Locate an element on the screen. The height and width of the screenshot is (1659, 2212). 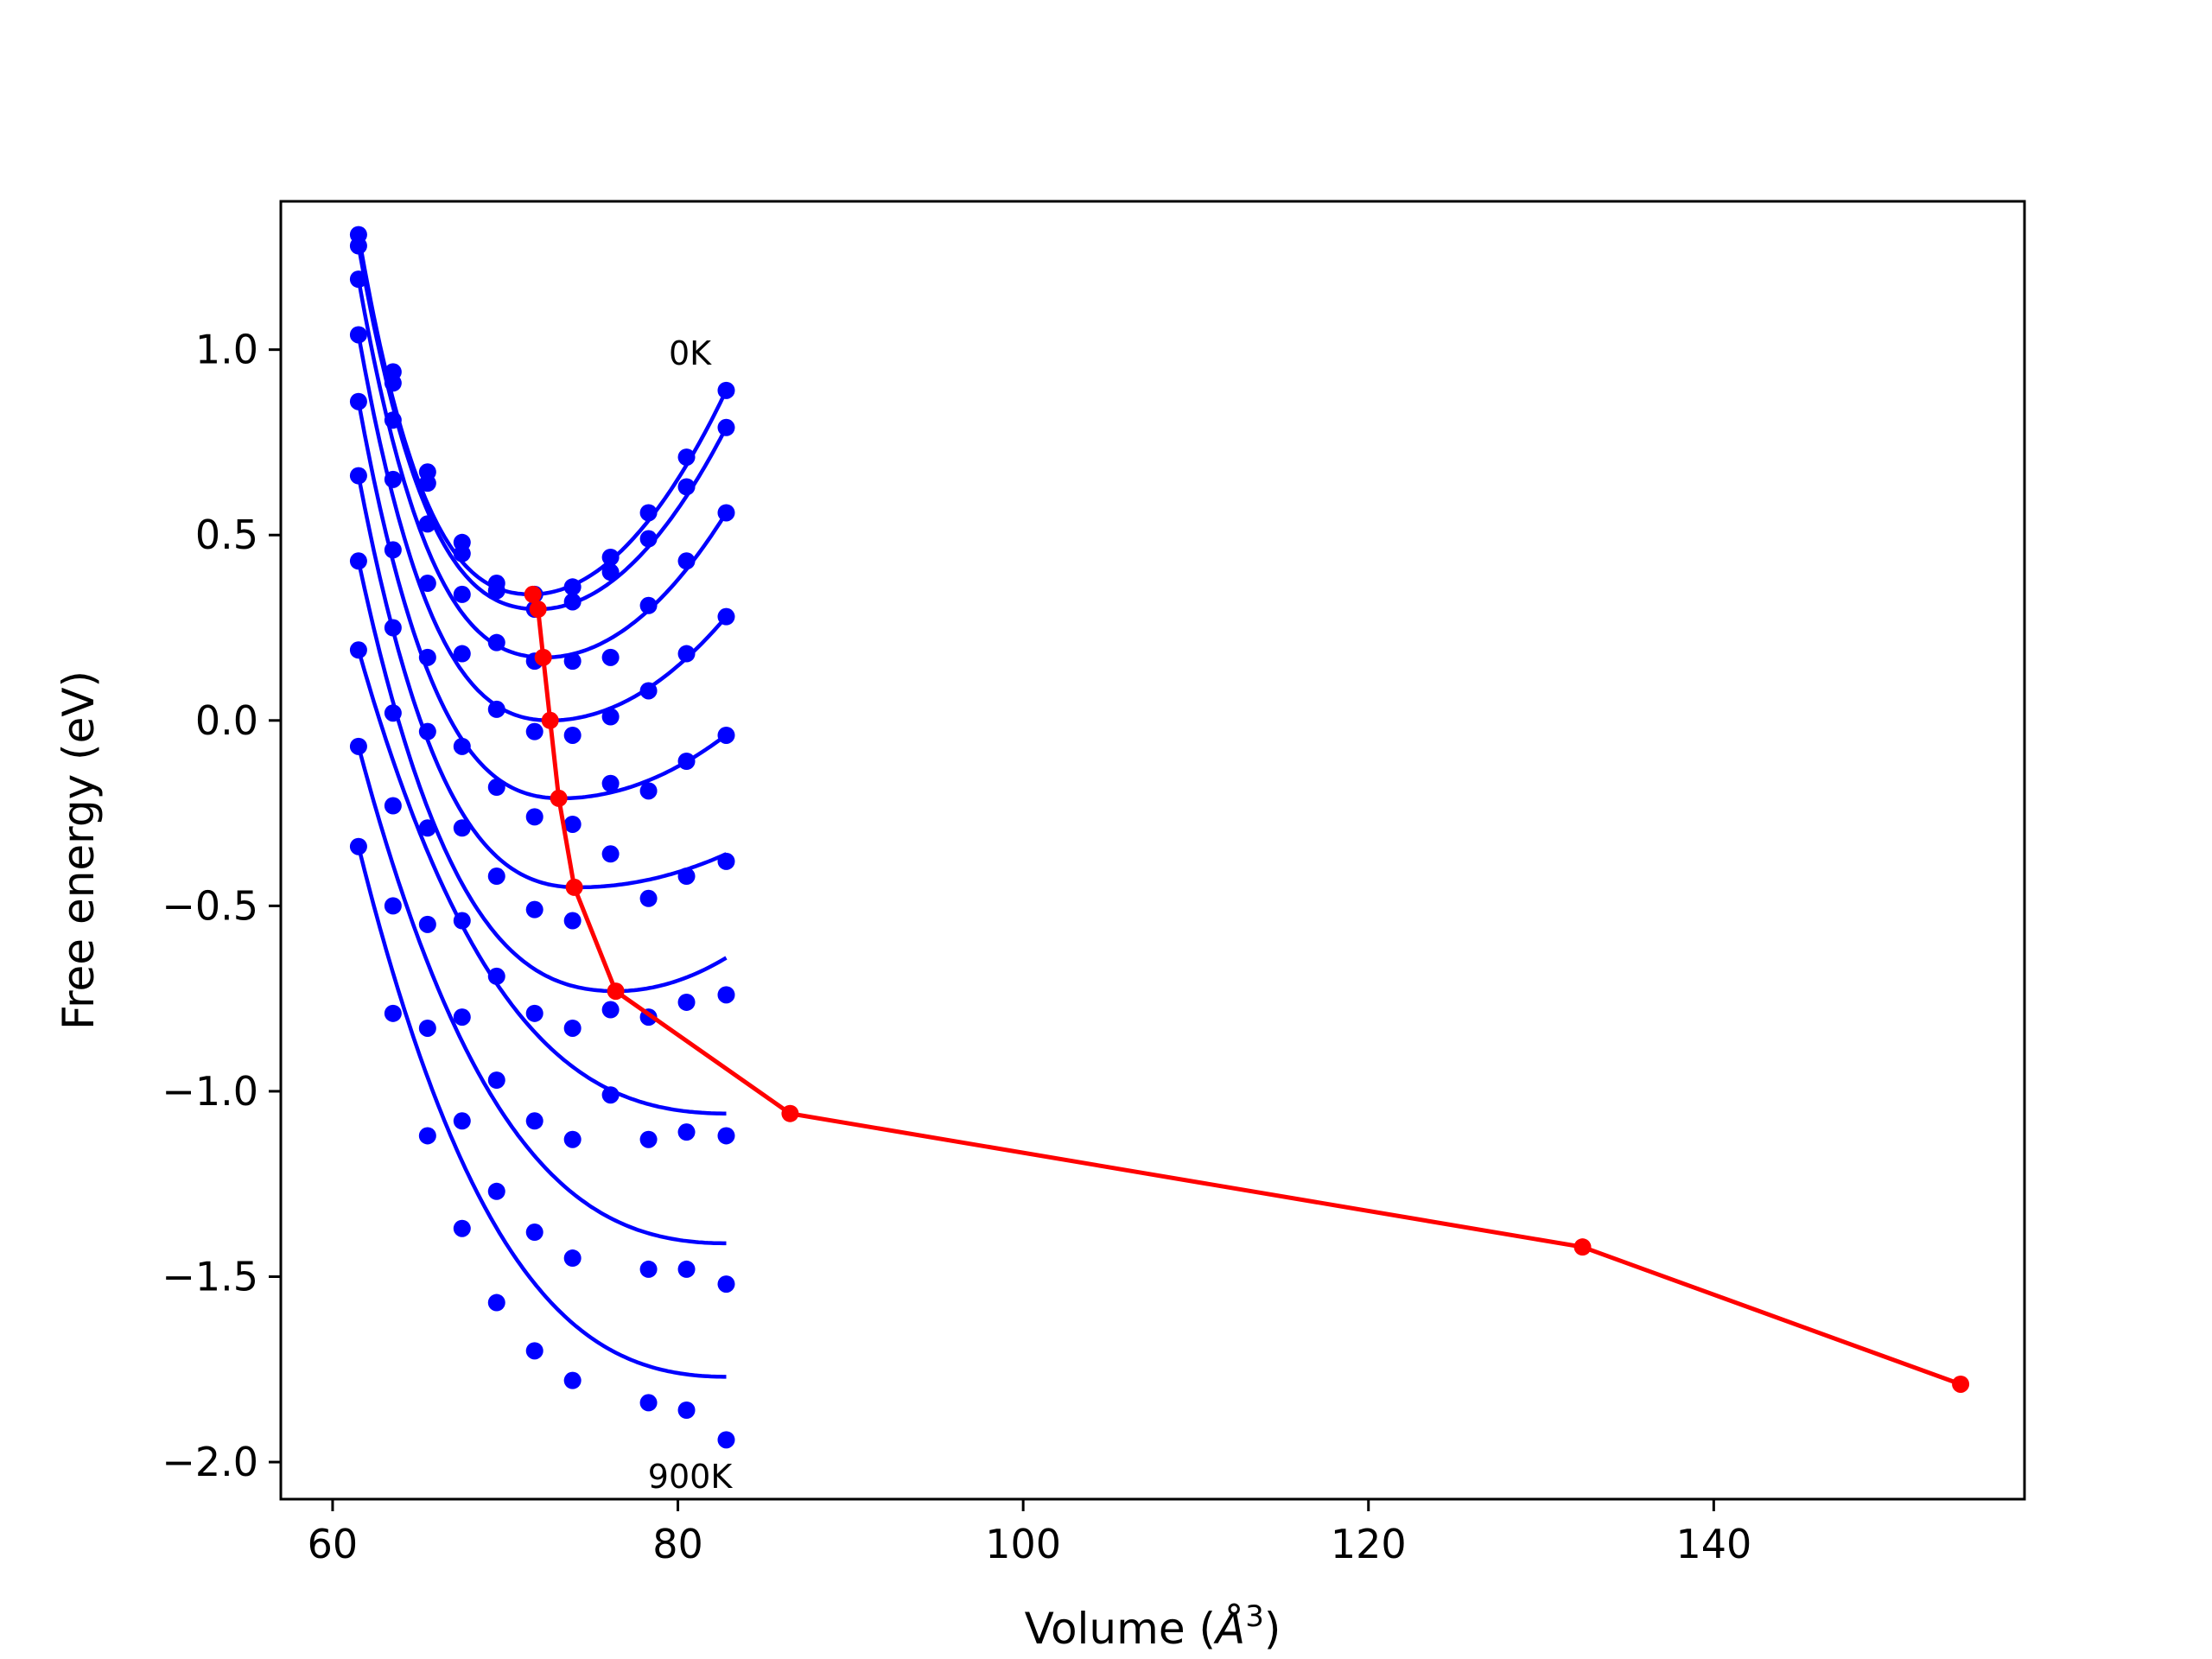
temperature-annotation: 0K is located at coordinates (690, 353).